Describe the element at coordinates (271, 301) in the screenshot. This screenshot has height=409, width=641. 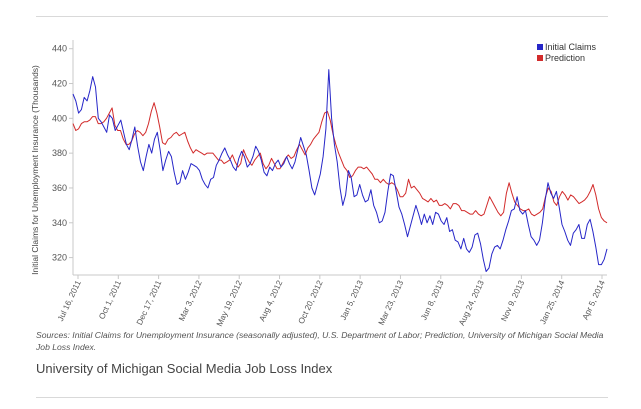
I see `x-tick-label: Aug 4, 2012` at that location.